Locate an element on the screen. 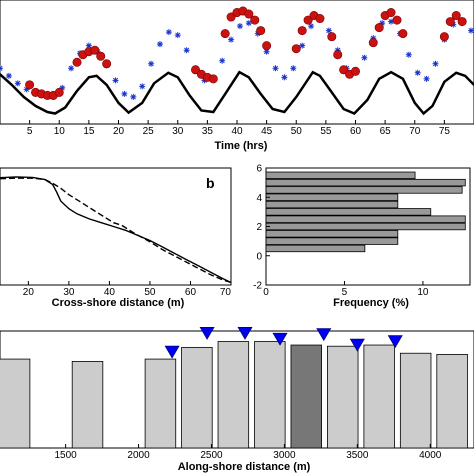 The width and height of the screenshot is (474, 474). panel-c-y-tick-label: 0 is located at coordinates (259, 256).